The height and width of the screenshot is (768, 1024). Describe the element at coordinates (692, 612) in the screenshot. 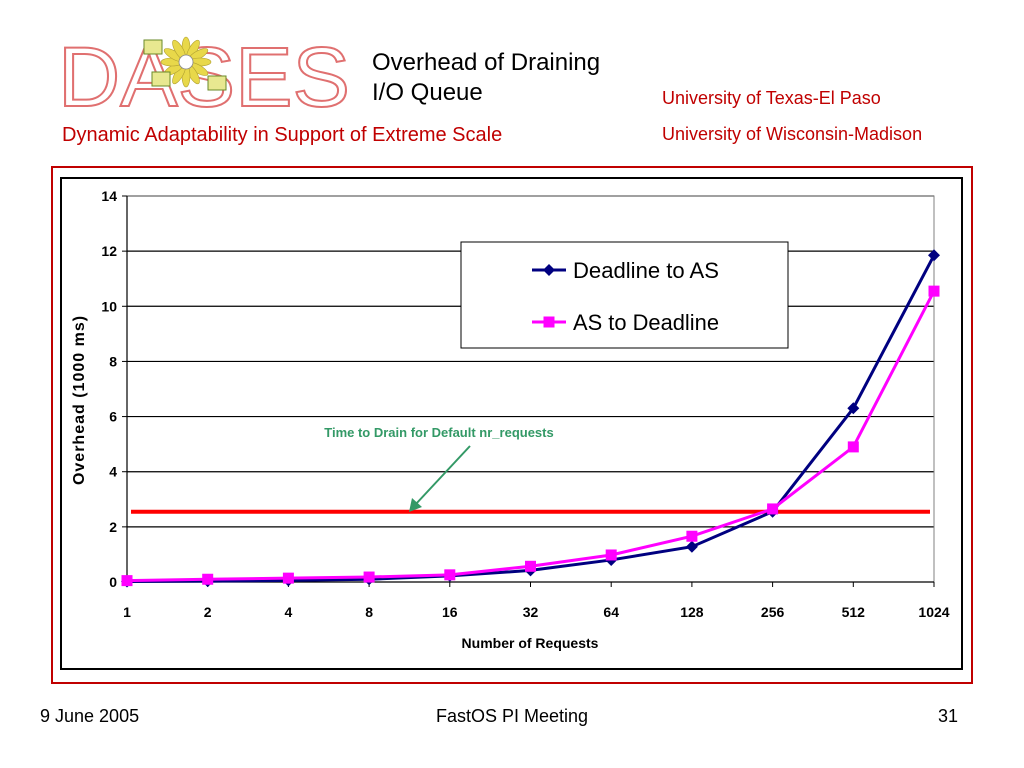

I see `x-tick-label: 128` at that location.